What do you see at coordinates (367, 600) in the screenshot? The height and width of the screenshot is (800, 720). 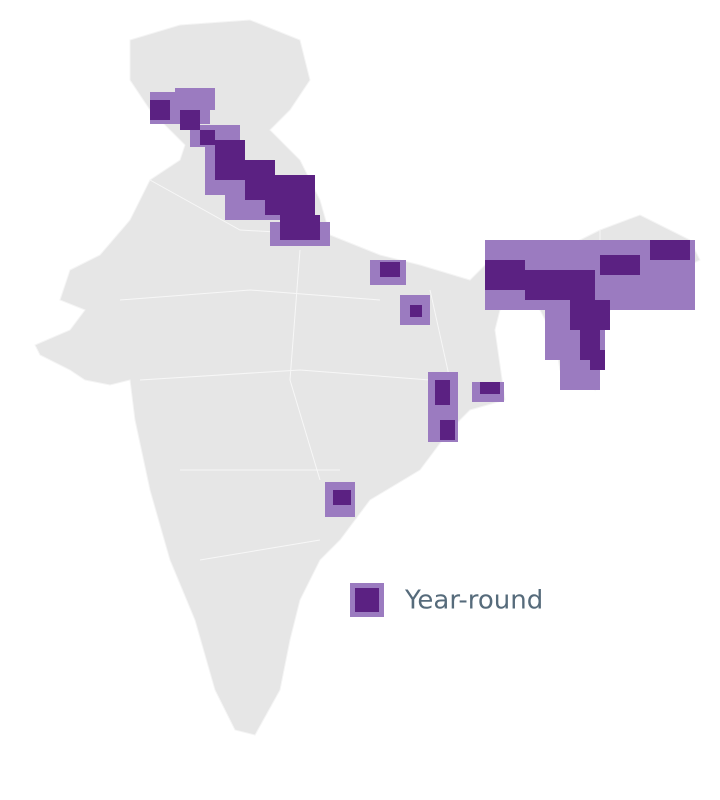 I see `legend-swatch-inner` at bounding box center [367, 600].